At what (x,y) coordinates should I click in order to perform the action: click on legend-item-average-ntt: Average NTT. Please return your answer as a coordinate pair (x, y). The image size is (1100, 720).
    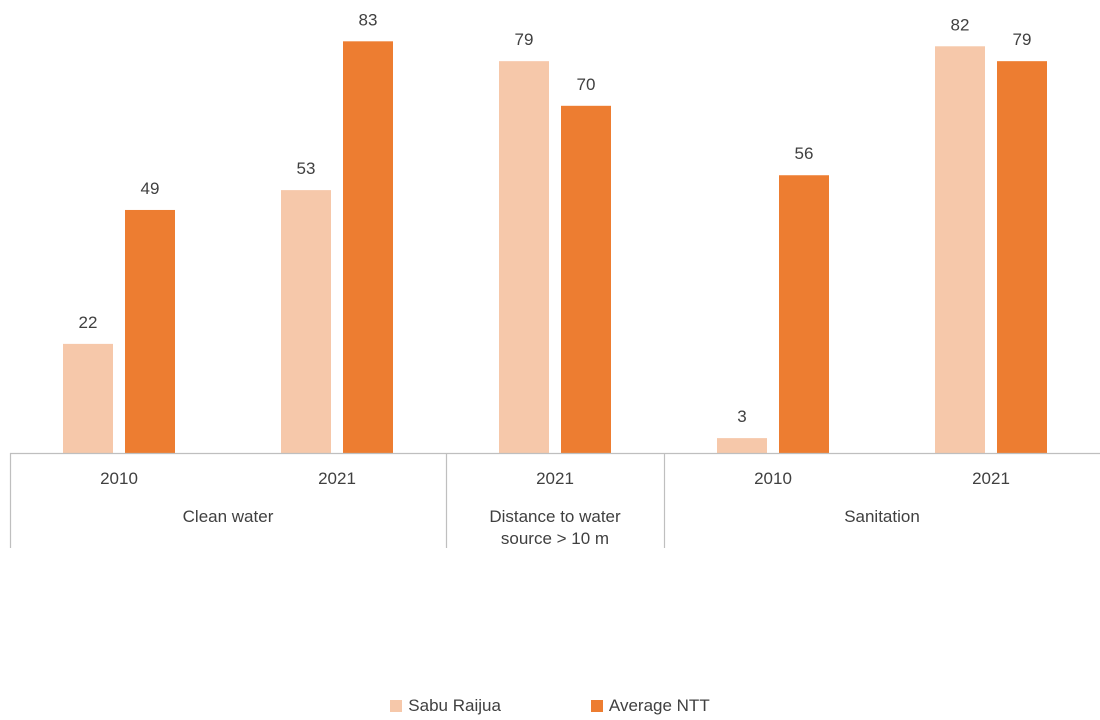
    Looking at the image, I should click on (650, 706).